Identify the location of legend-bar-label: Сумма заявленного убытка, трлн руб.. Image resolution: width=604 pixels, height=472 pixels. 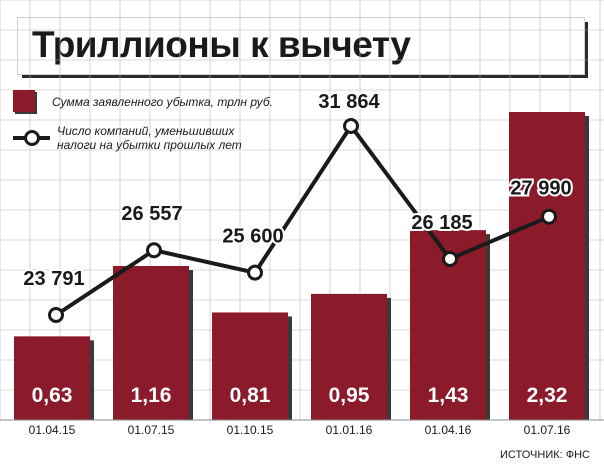
(162, 102).